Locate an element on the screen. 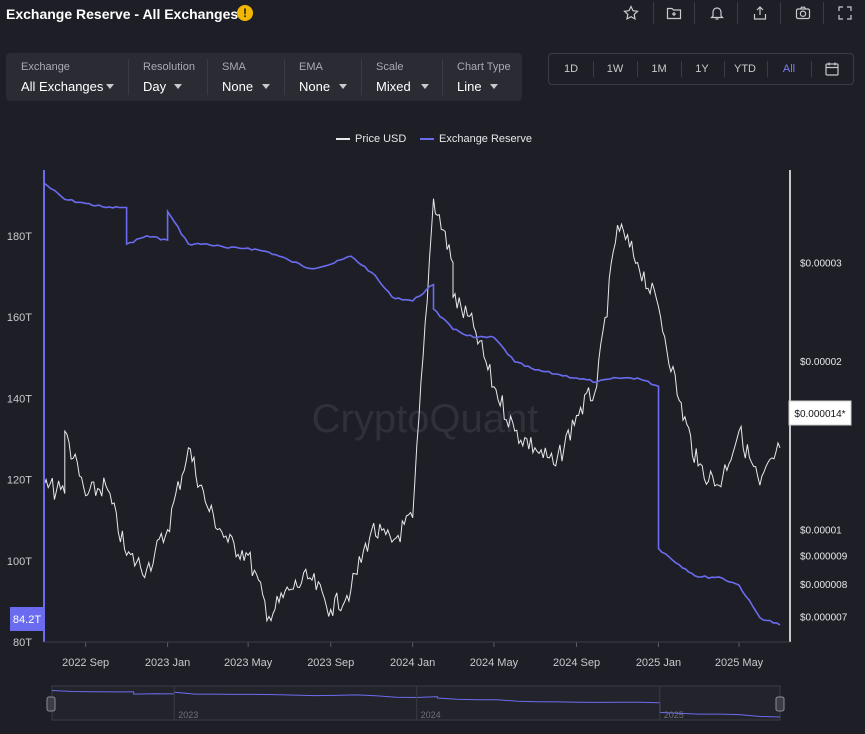  navigator-label: 2025 is located at coordinates (674, 715).